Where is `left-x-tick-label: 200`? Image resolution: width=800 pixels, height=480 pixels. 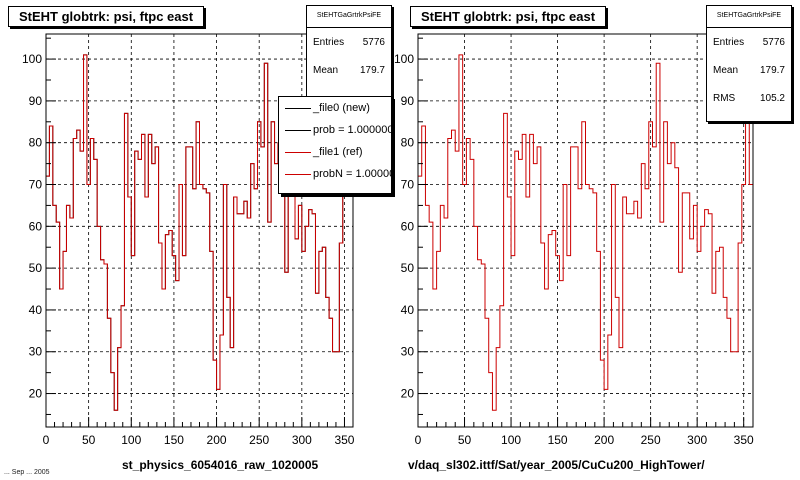
left-x-tick-label: 200 is located at coordinates (217, 440).